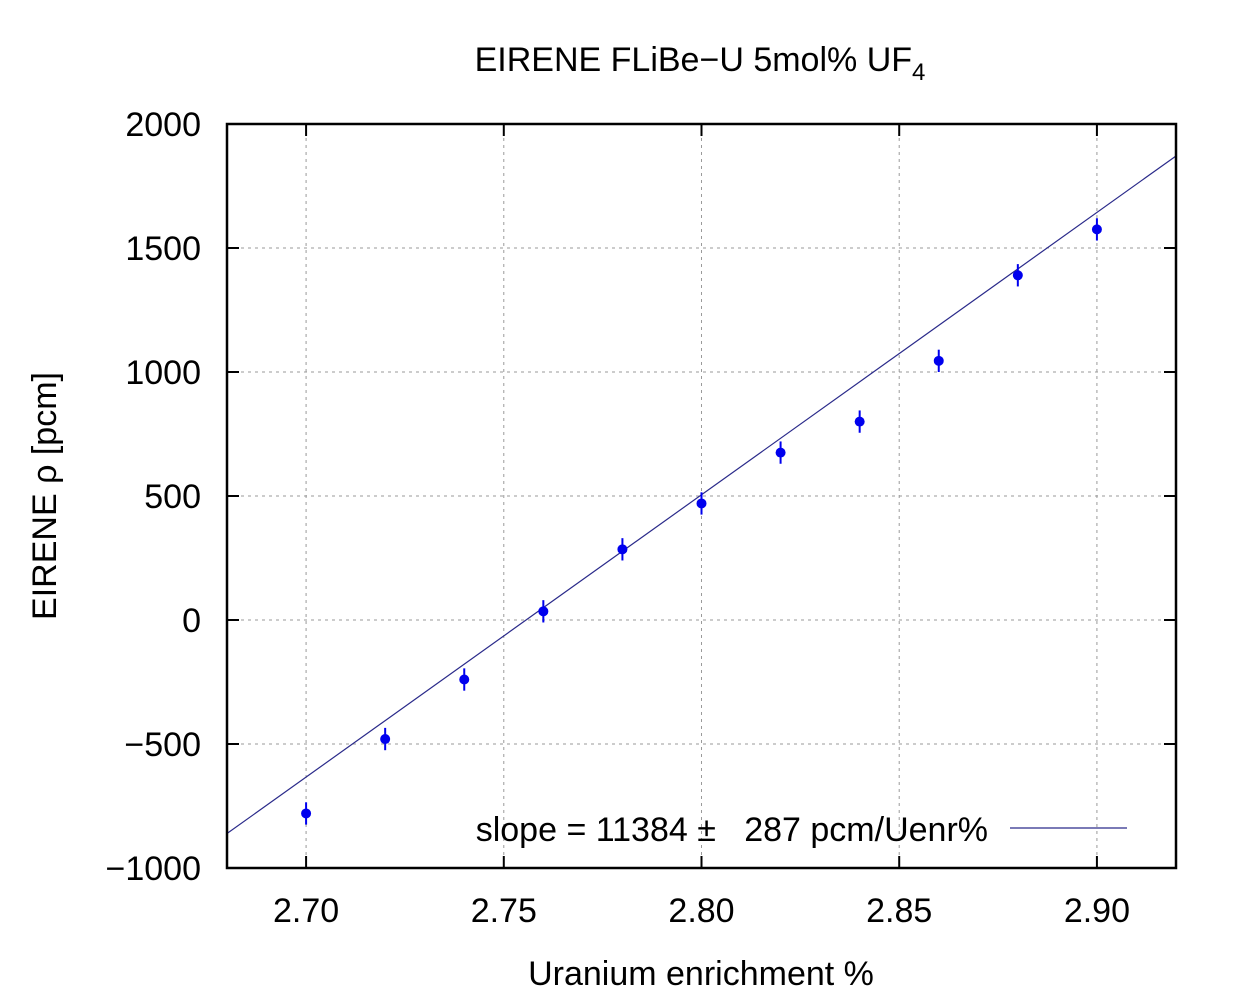 The width and height of the screenshot is (1250, 1000). I want to click on x-tick-label: 2.85, so click(899, 911).